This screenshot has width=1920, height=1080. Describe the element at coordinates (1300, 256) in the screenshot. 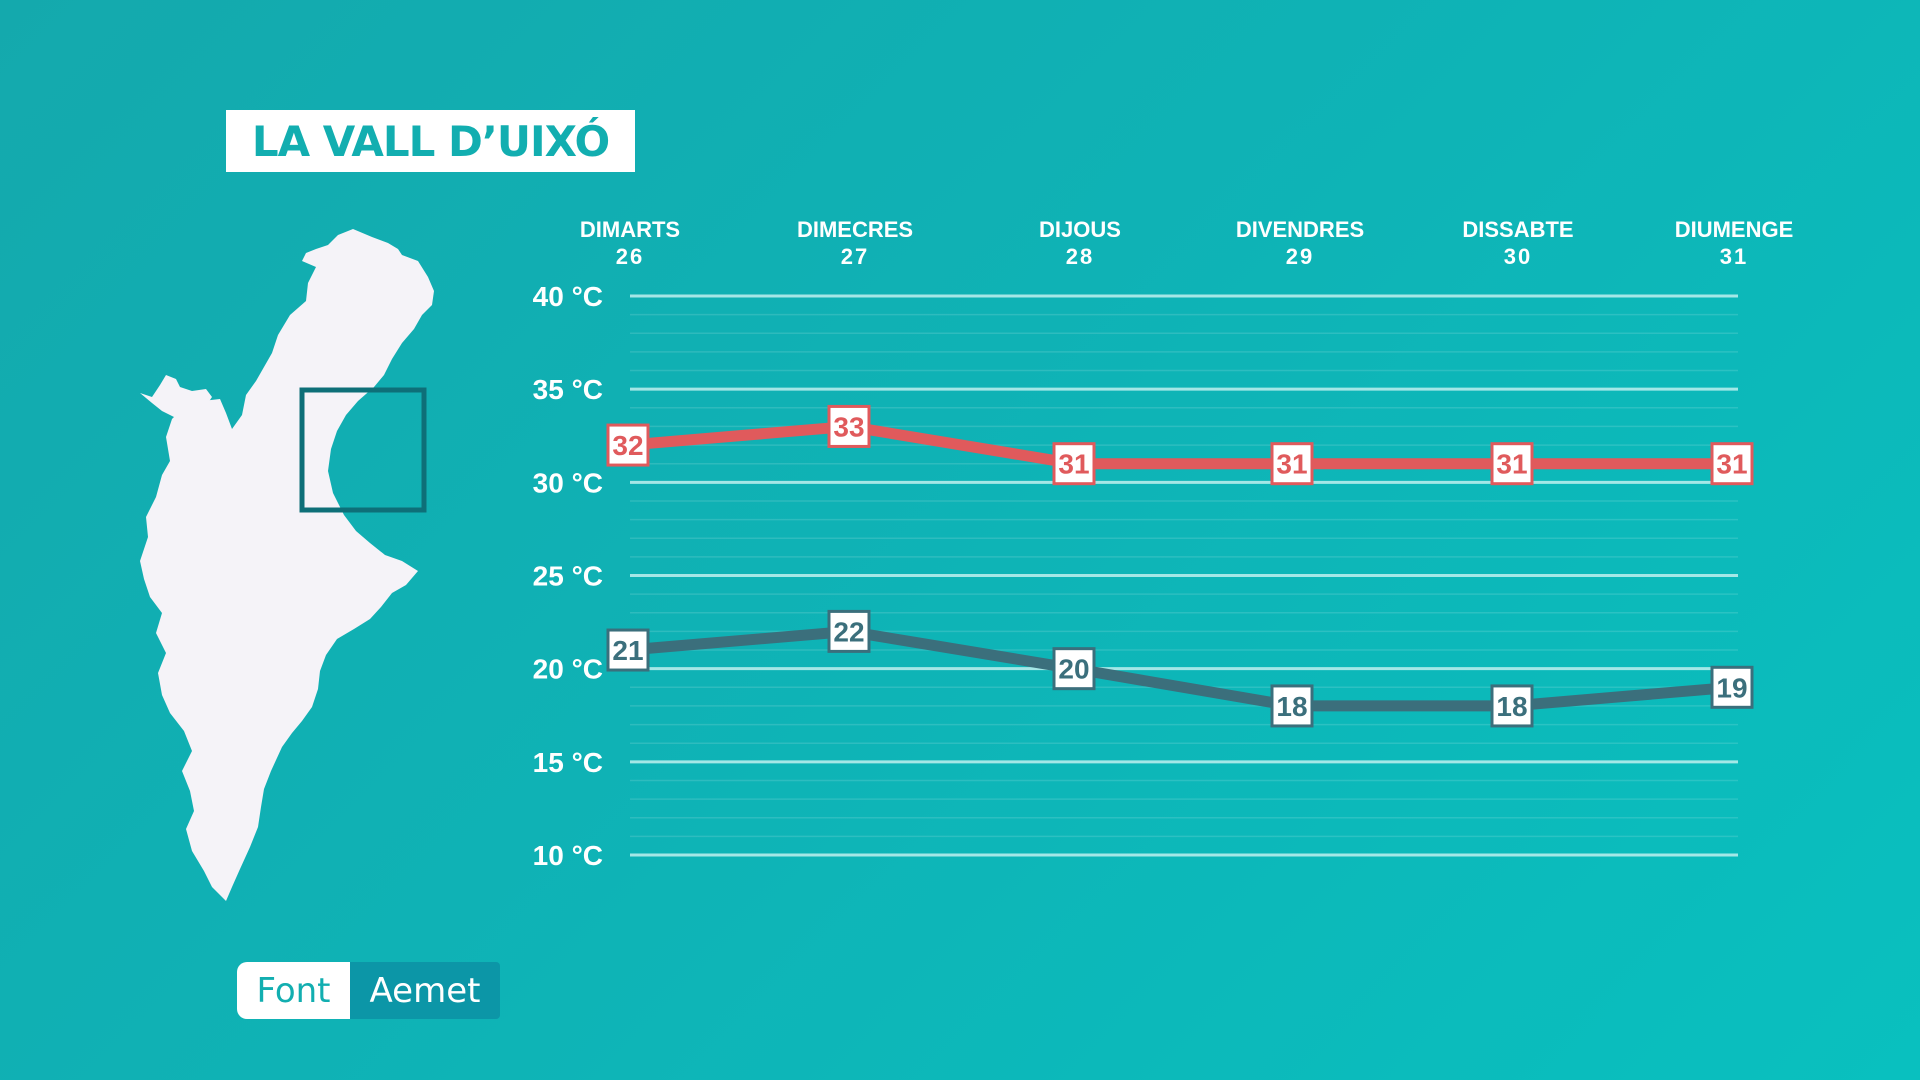

I see `day-date: 29` at that location.